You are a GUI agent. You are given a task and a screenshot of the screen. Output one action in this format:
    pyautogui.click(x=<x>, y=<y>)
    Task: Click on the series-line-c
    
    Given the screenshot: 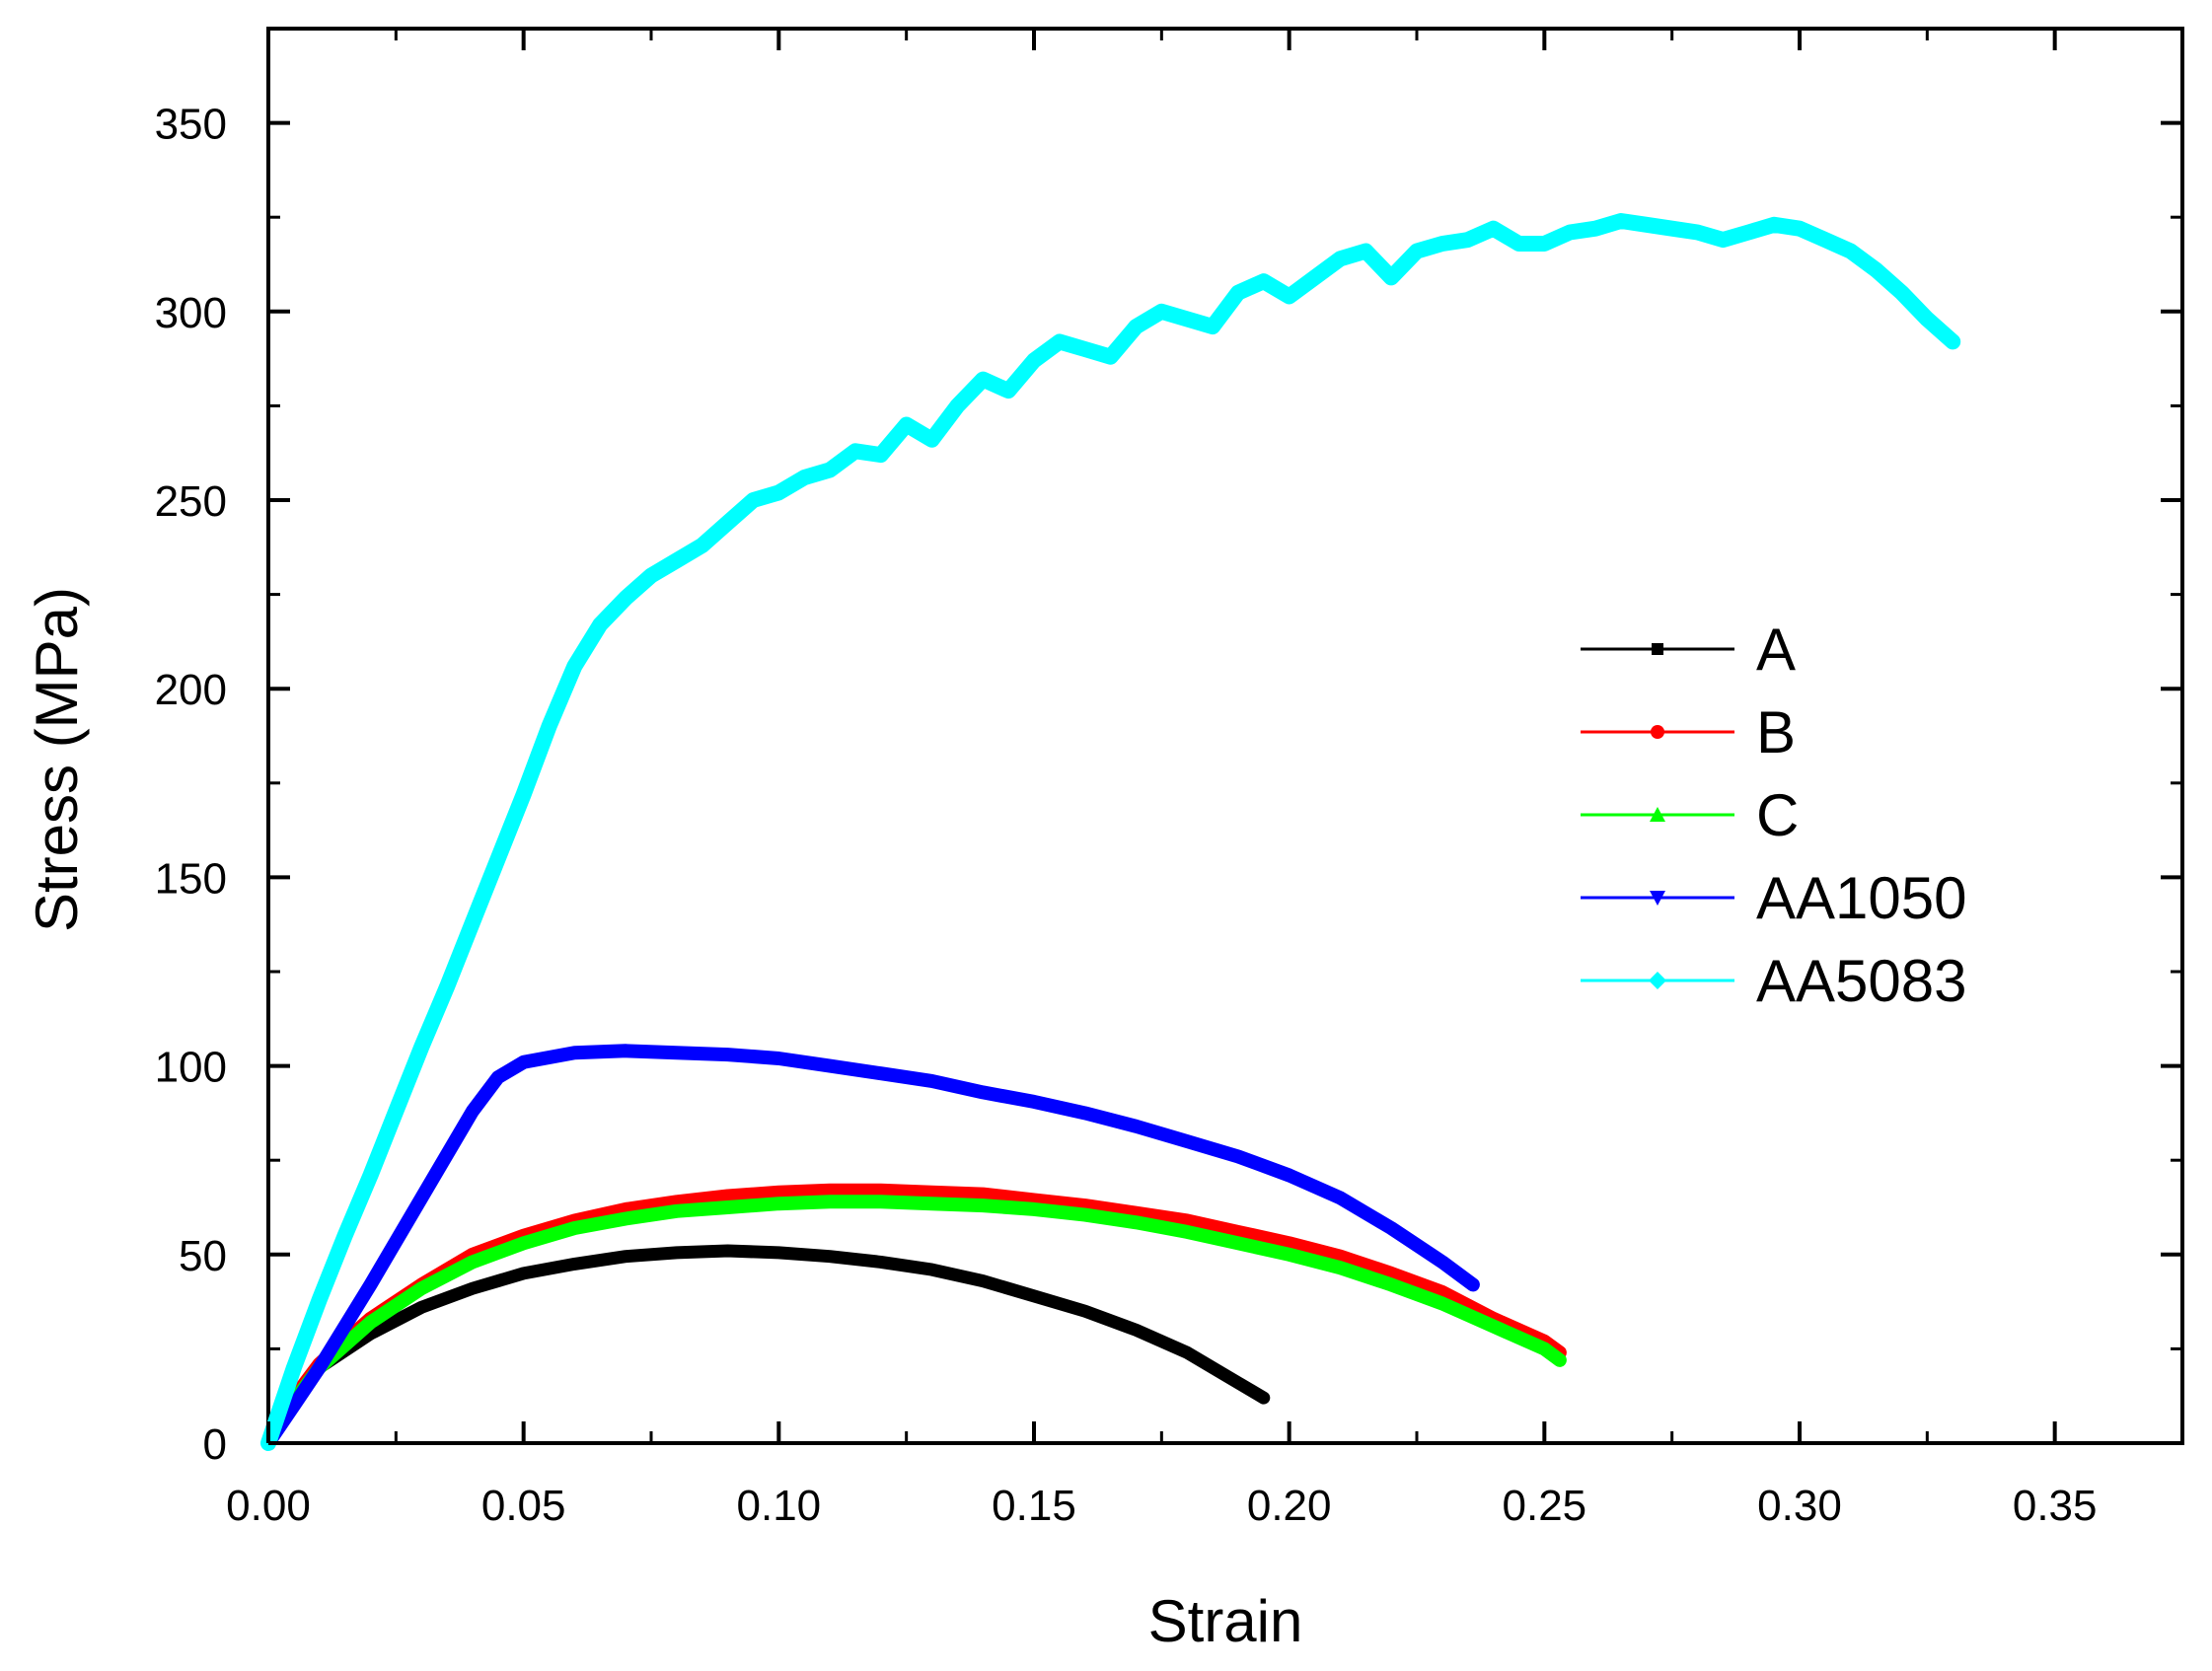 What is the action you would take?
    pyautogui.click(x=914, y=1322)
    